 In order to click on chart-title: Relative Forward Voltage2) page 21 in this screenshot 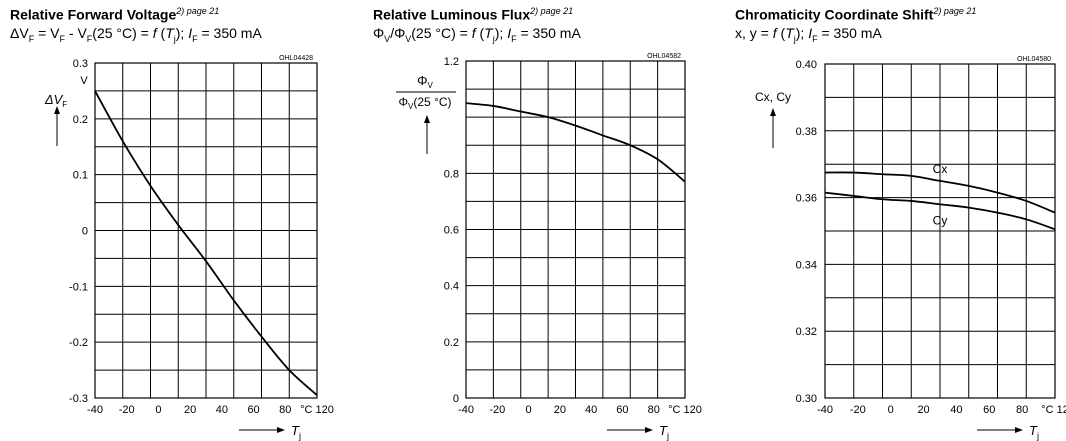, I will do `click(115, 14)`.